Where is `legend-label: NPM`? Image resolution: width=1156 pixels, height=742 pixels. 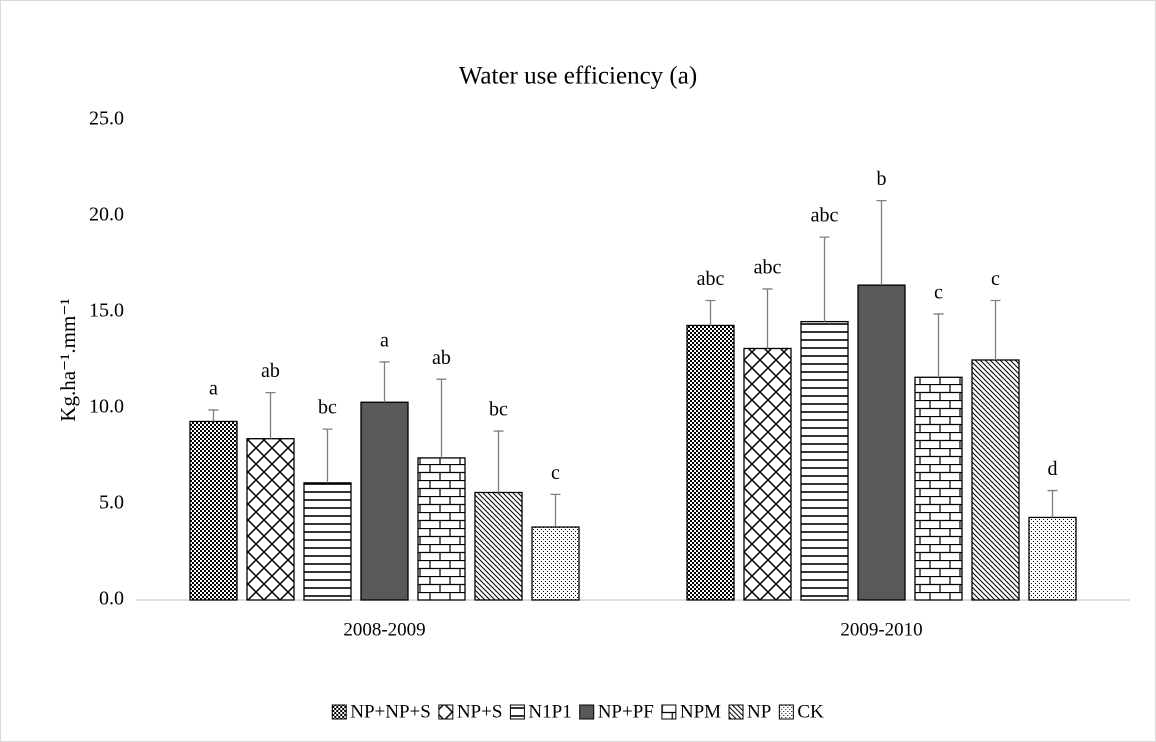
legend-label: NPM is located at coordinates (700, 711).